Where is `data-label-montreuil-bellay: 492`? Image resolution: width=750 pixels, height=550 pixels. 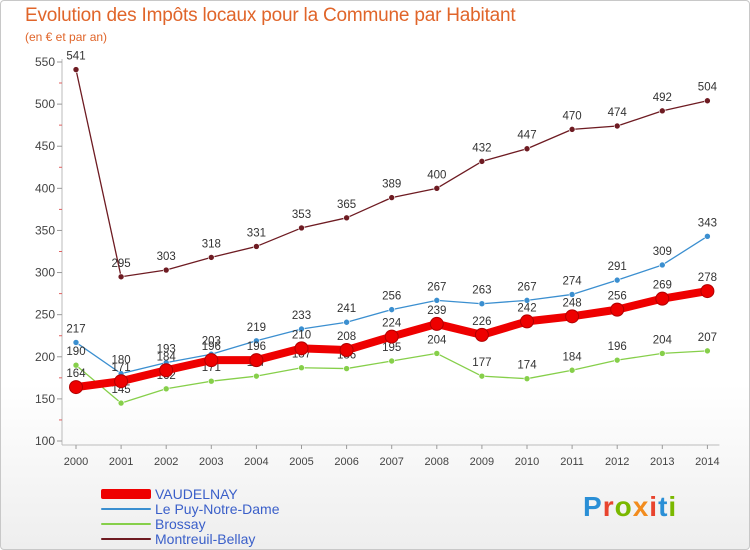
data-label-montreuil-bellay: 492 is located at coordinates (662, 98).